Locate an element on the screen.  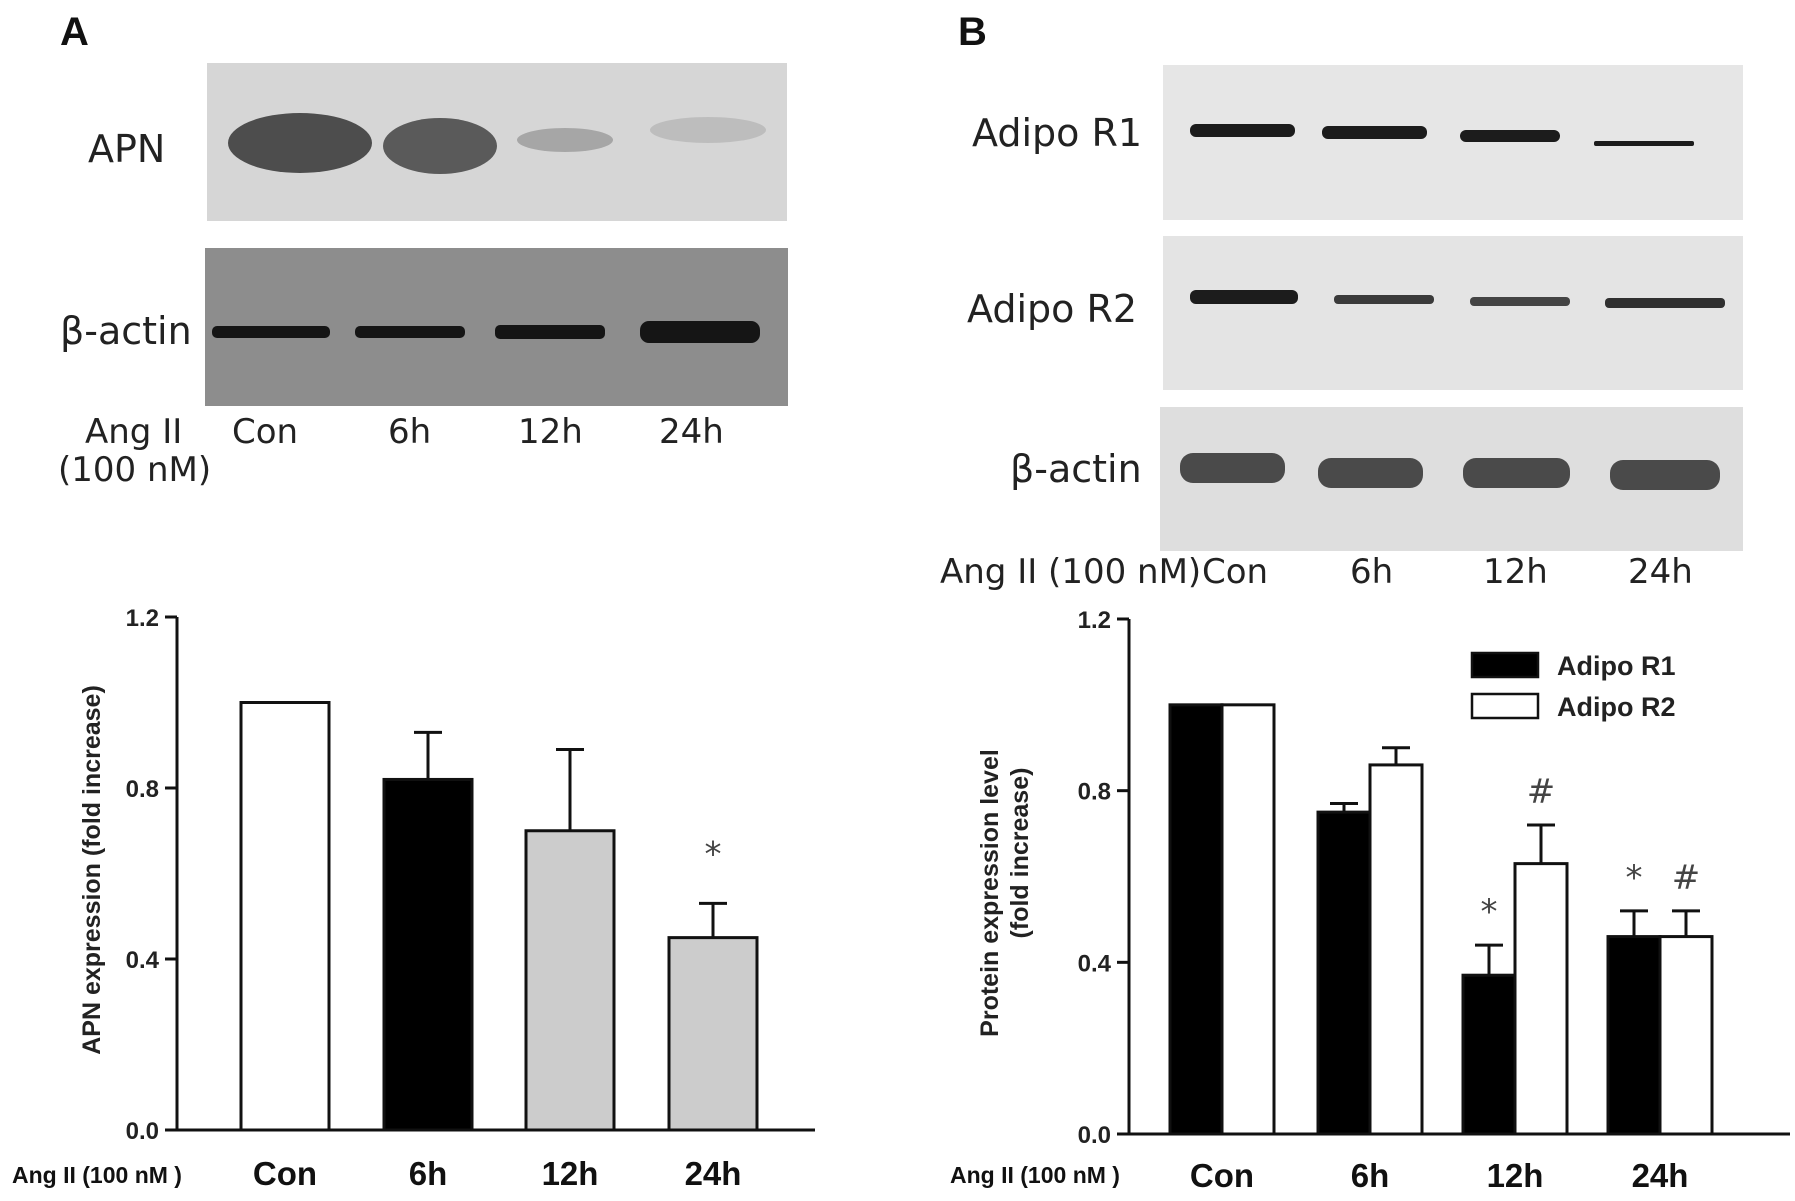
treatment-label-b: Ang II (100 nM) is located at coordinates (1070, 572).